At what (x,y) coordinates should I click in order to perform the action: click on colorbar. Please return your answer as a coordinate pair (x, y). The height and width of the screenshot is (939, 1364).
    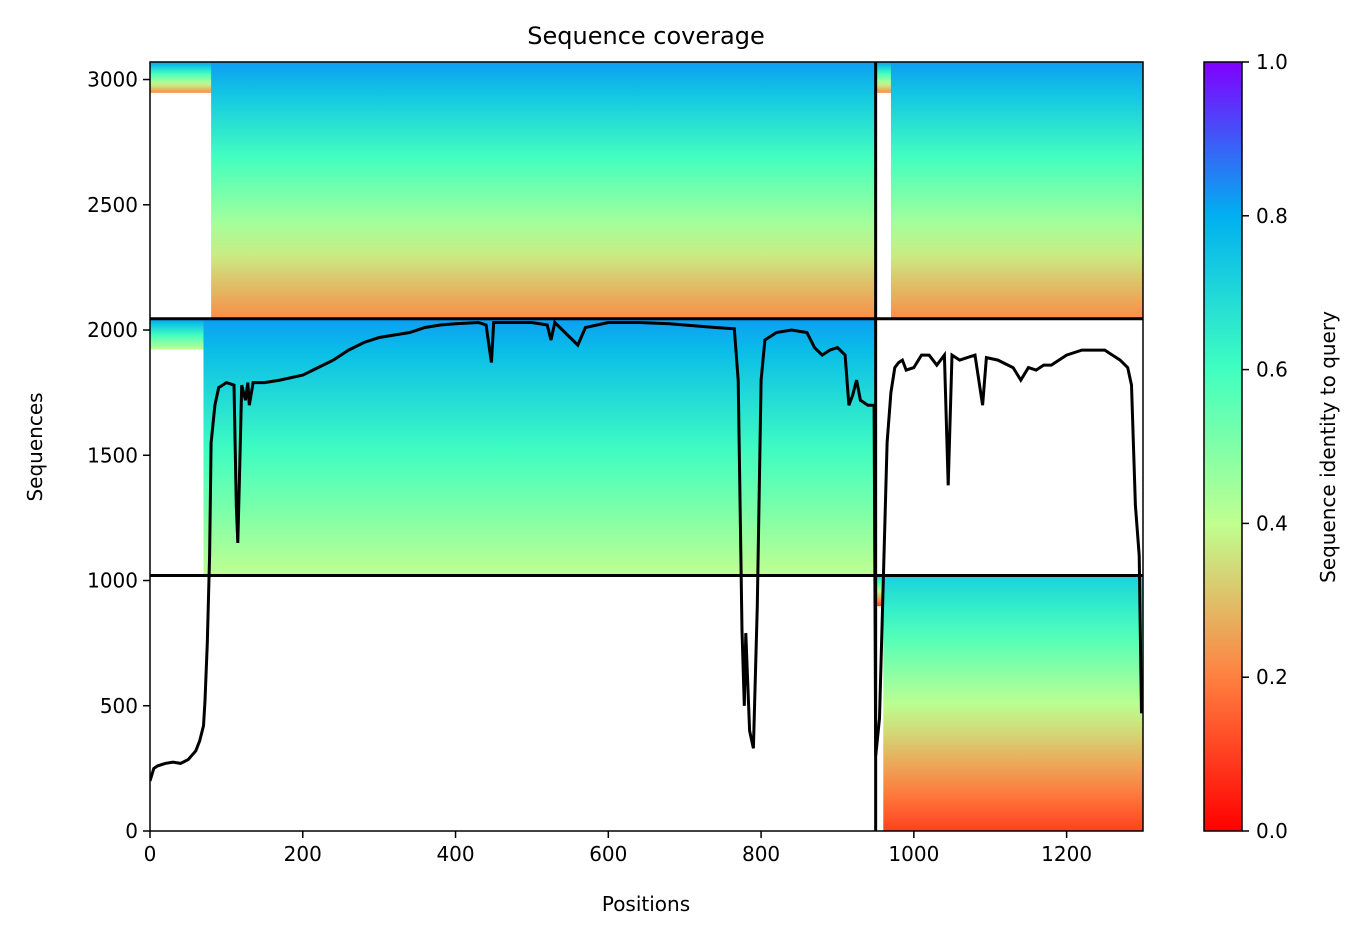
    Looking at the image, I should click on (1223, 446).